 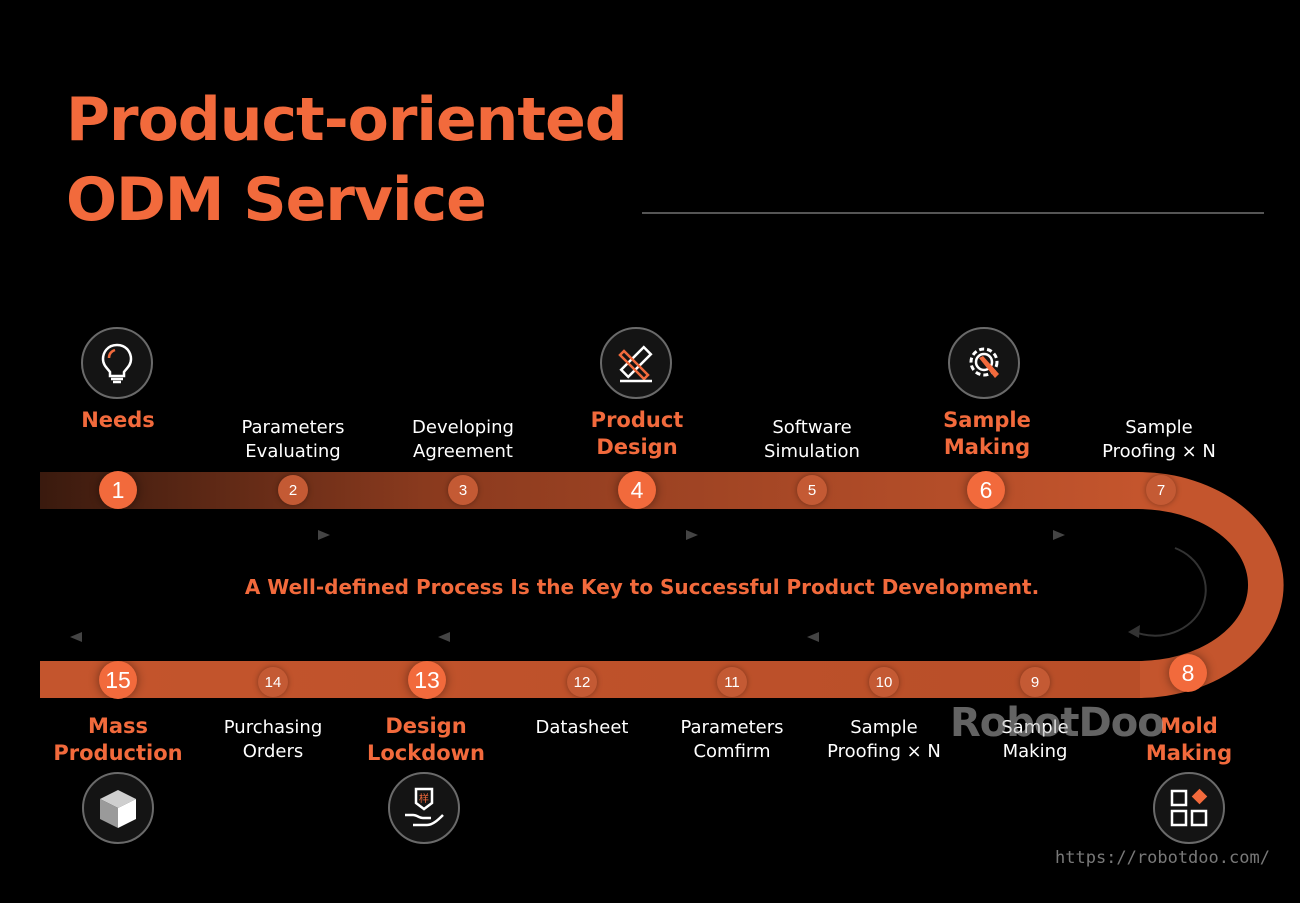 I want to click on step-13-badge: 13, so click(x=427, y=680).